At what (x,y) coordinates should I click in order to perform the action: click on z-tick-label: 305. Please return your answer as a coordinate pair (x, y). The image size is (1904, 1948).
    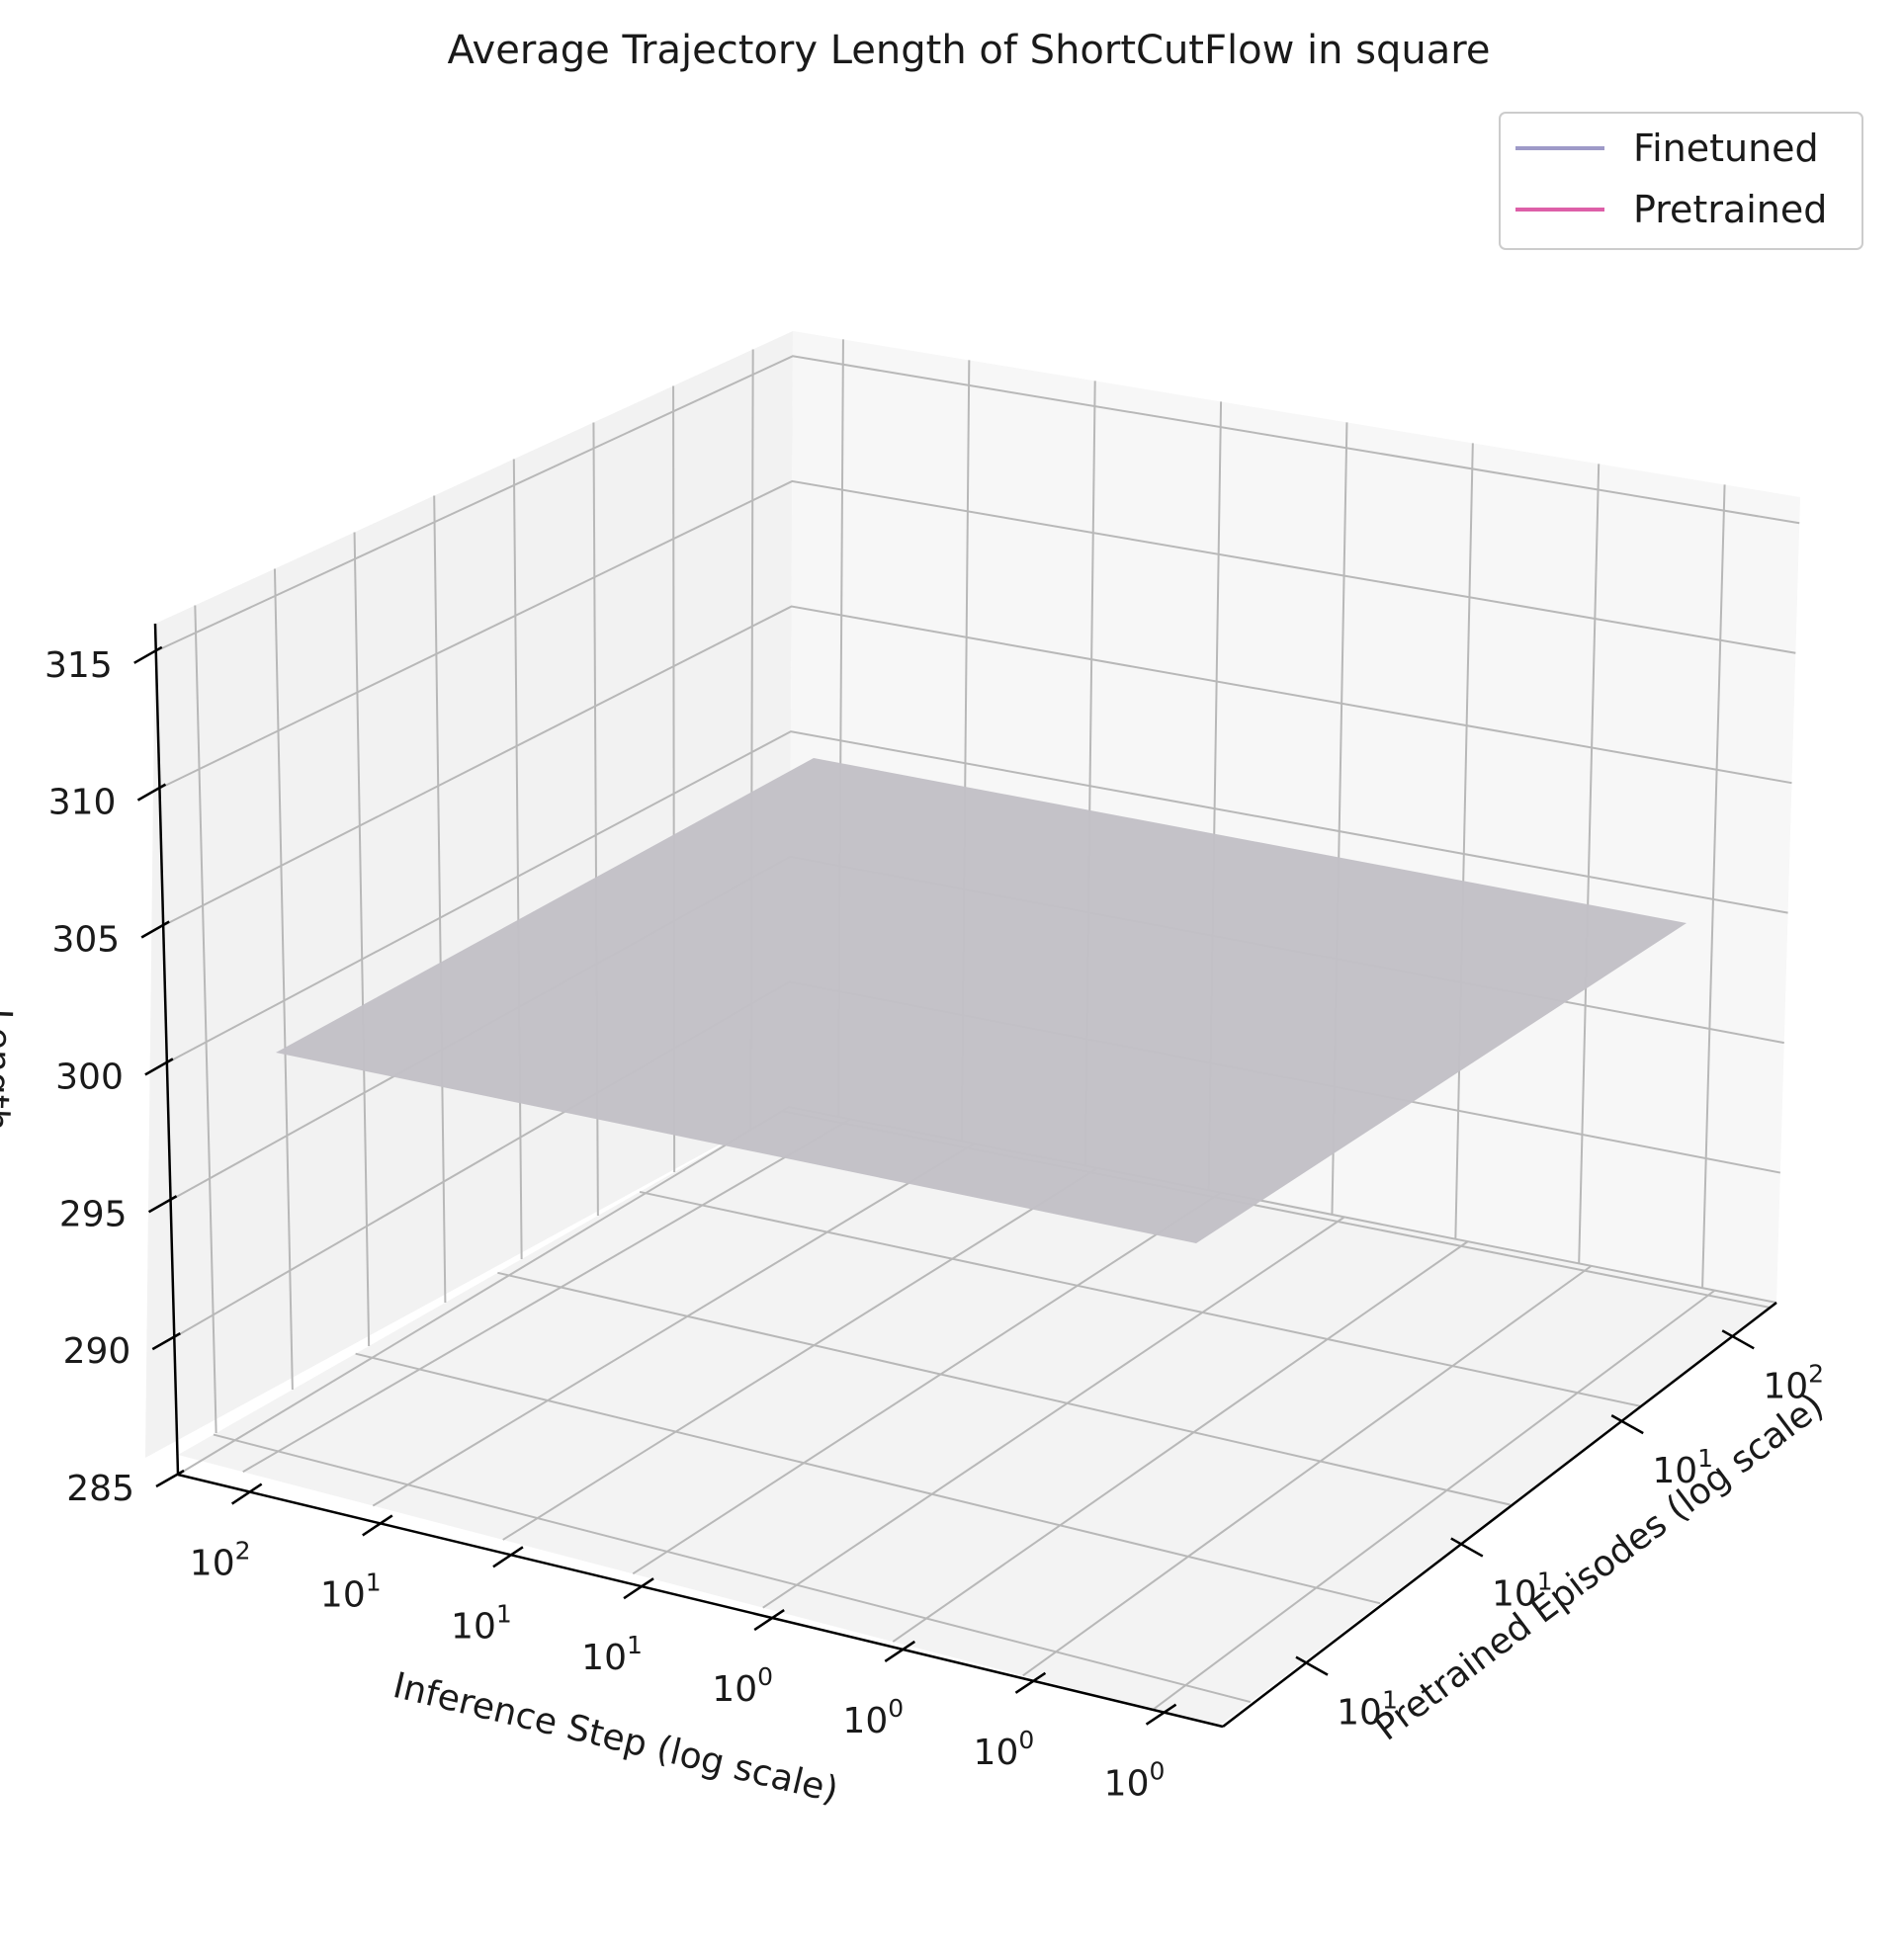
    Looking at the image, I should click on (85, 940).